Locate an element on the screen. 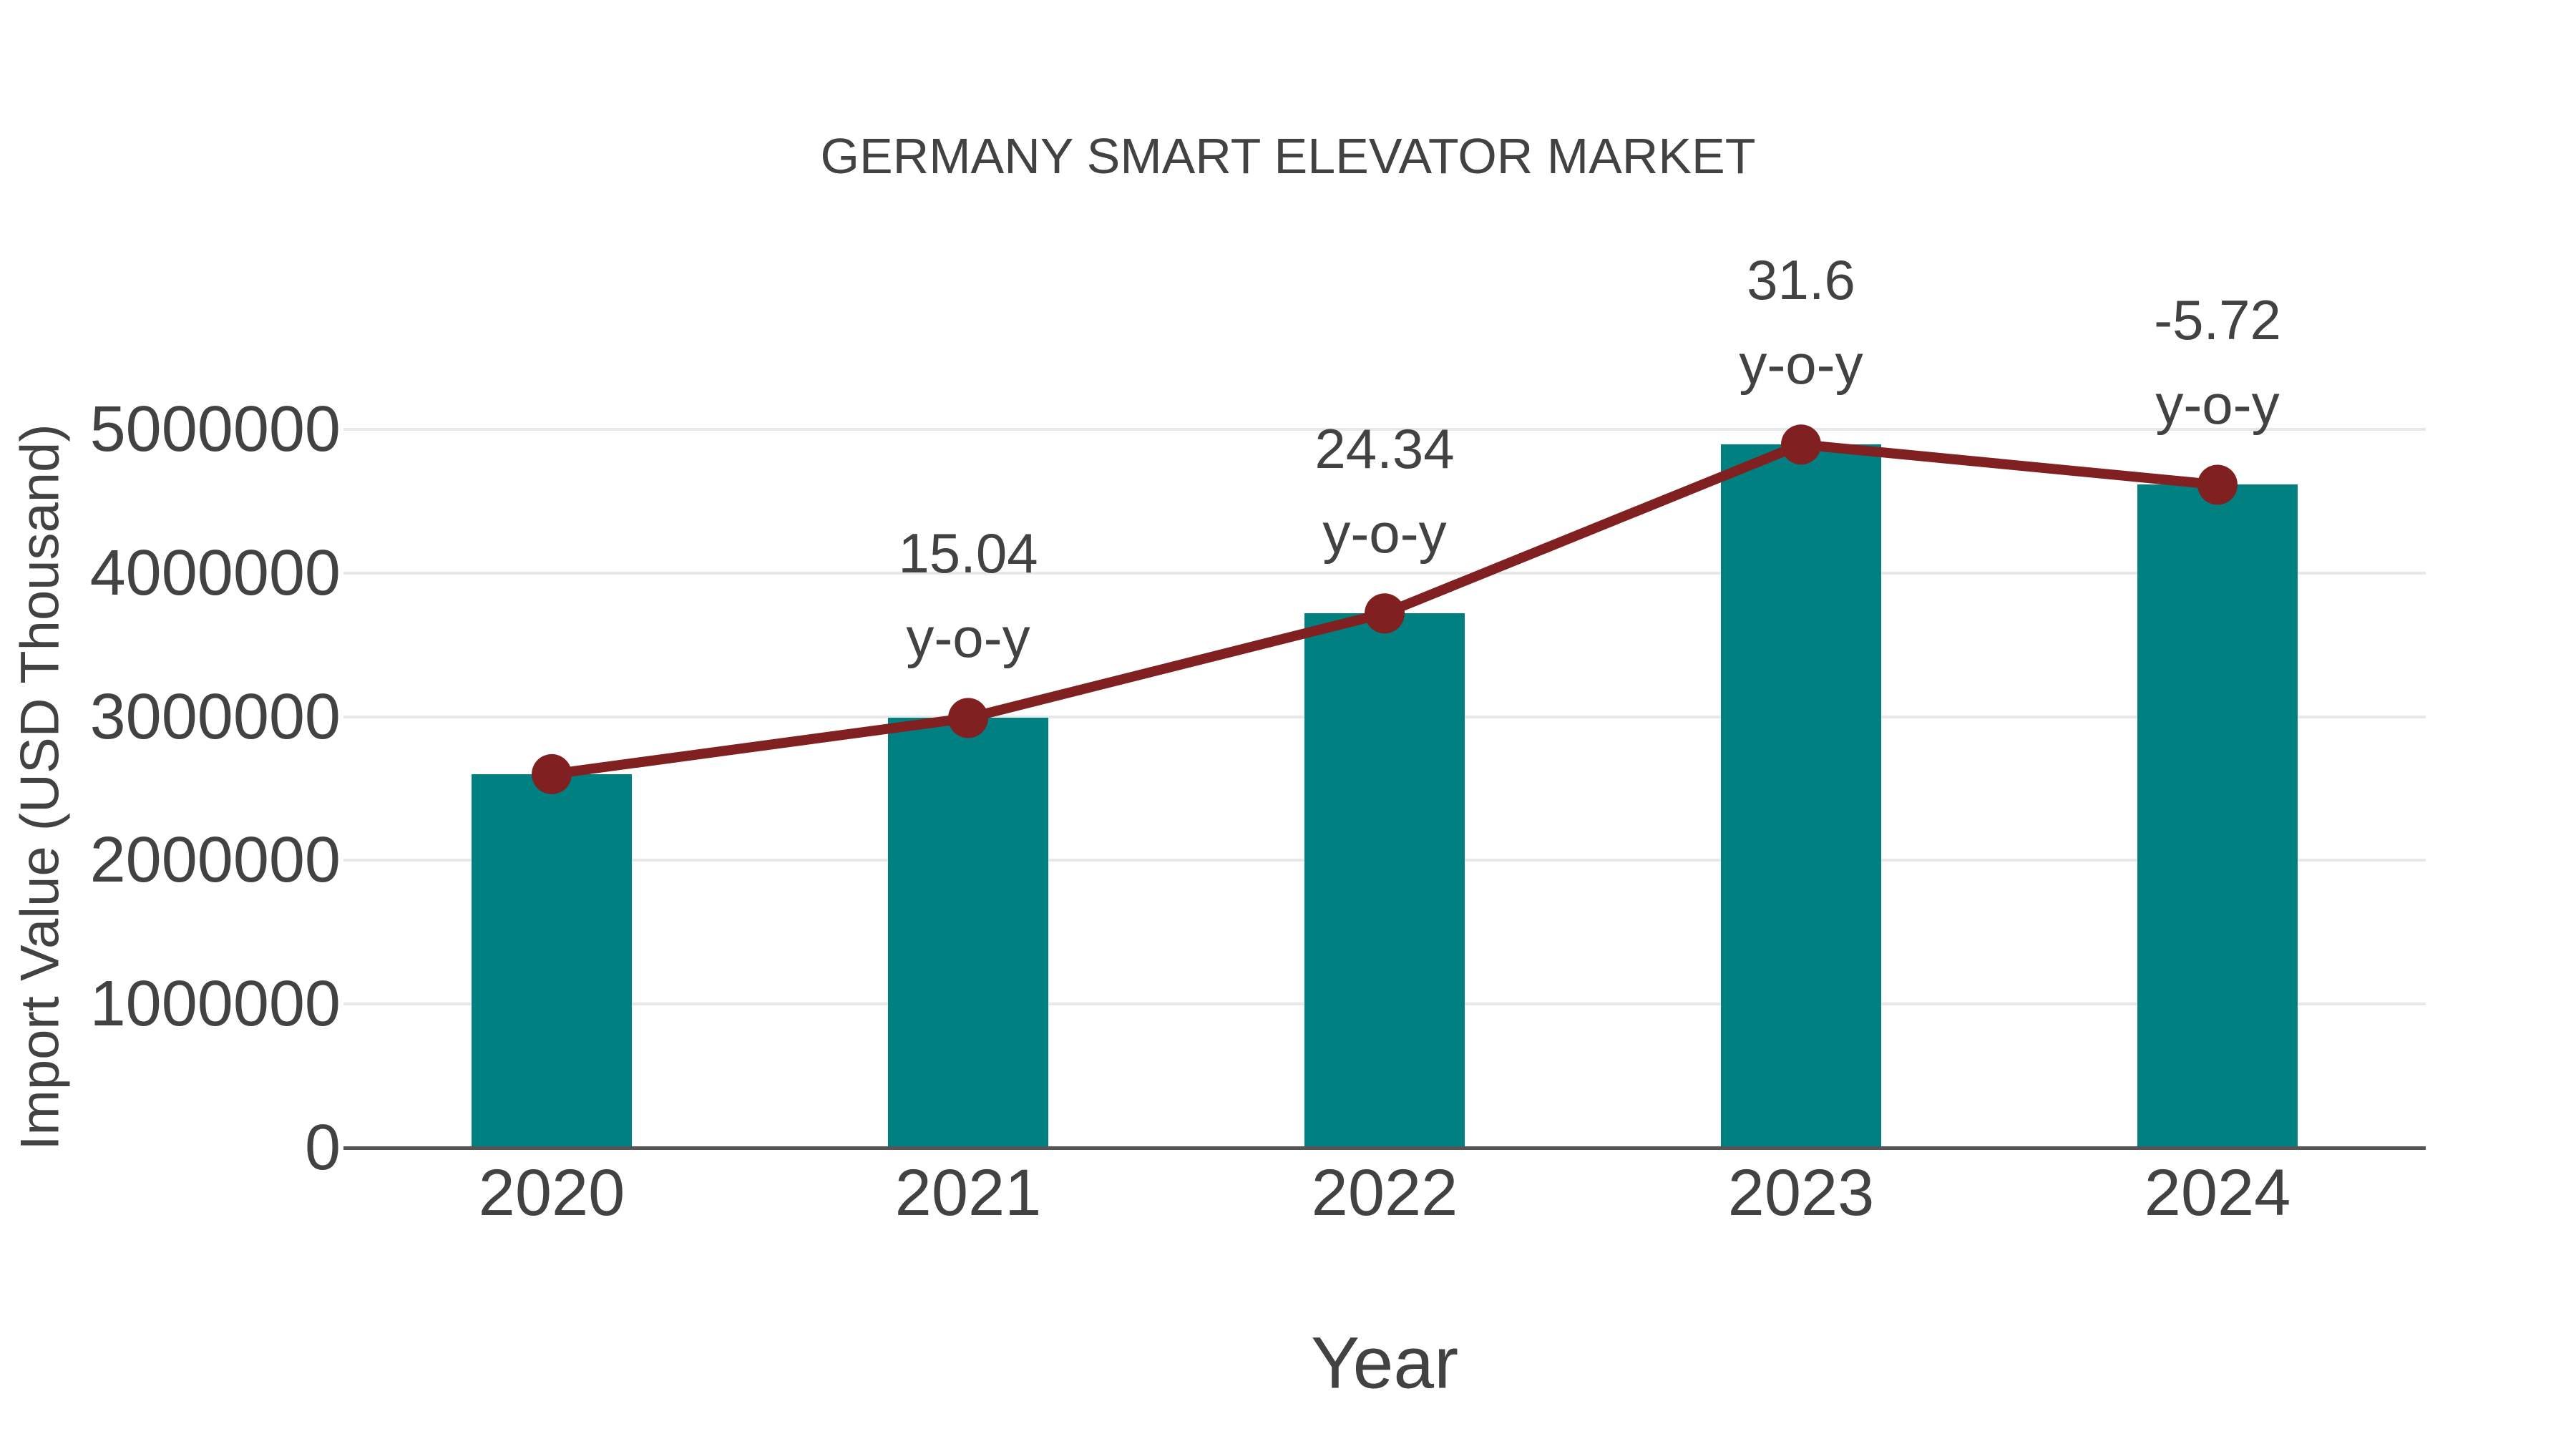 Image resolution: width=2576 pixels, height=1449 pixels. y-tick-label-0: 0 is located at coordinates (322, 1148).